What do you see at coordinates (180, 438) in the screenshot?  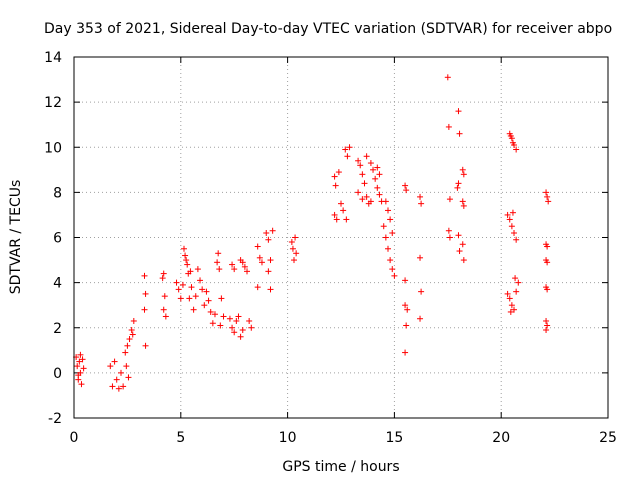 I see `x-tick-label: 5` at bounding box center [180, 438].